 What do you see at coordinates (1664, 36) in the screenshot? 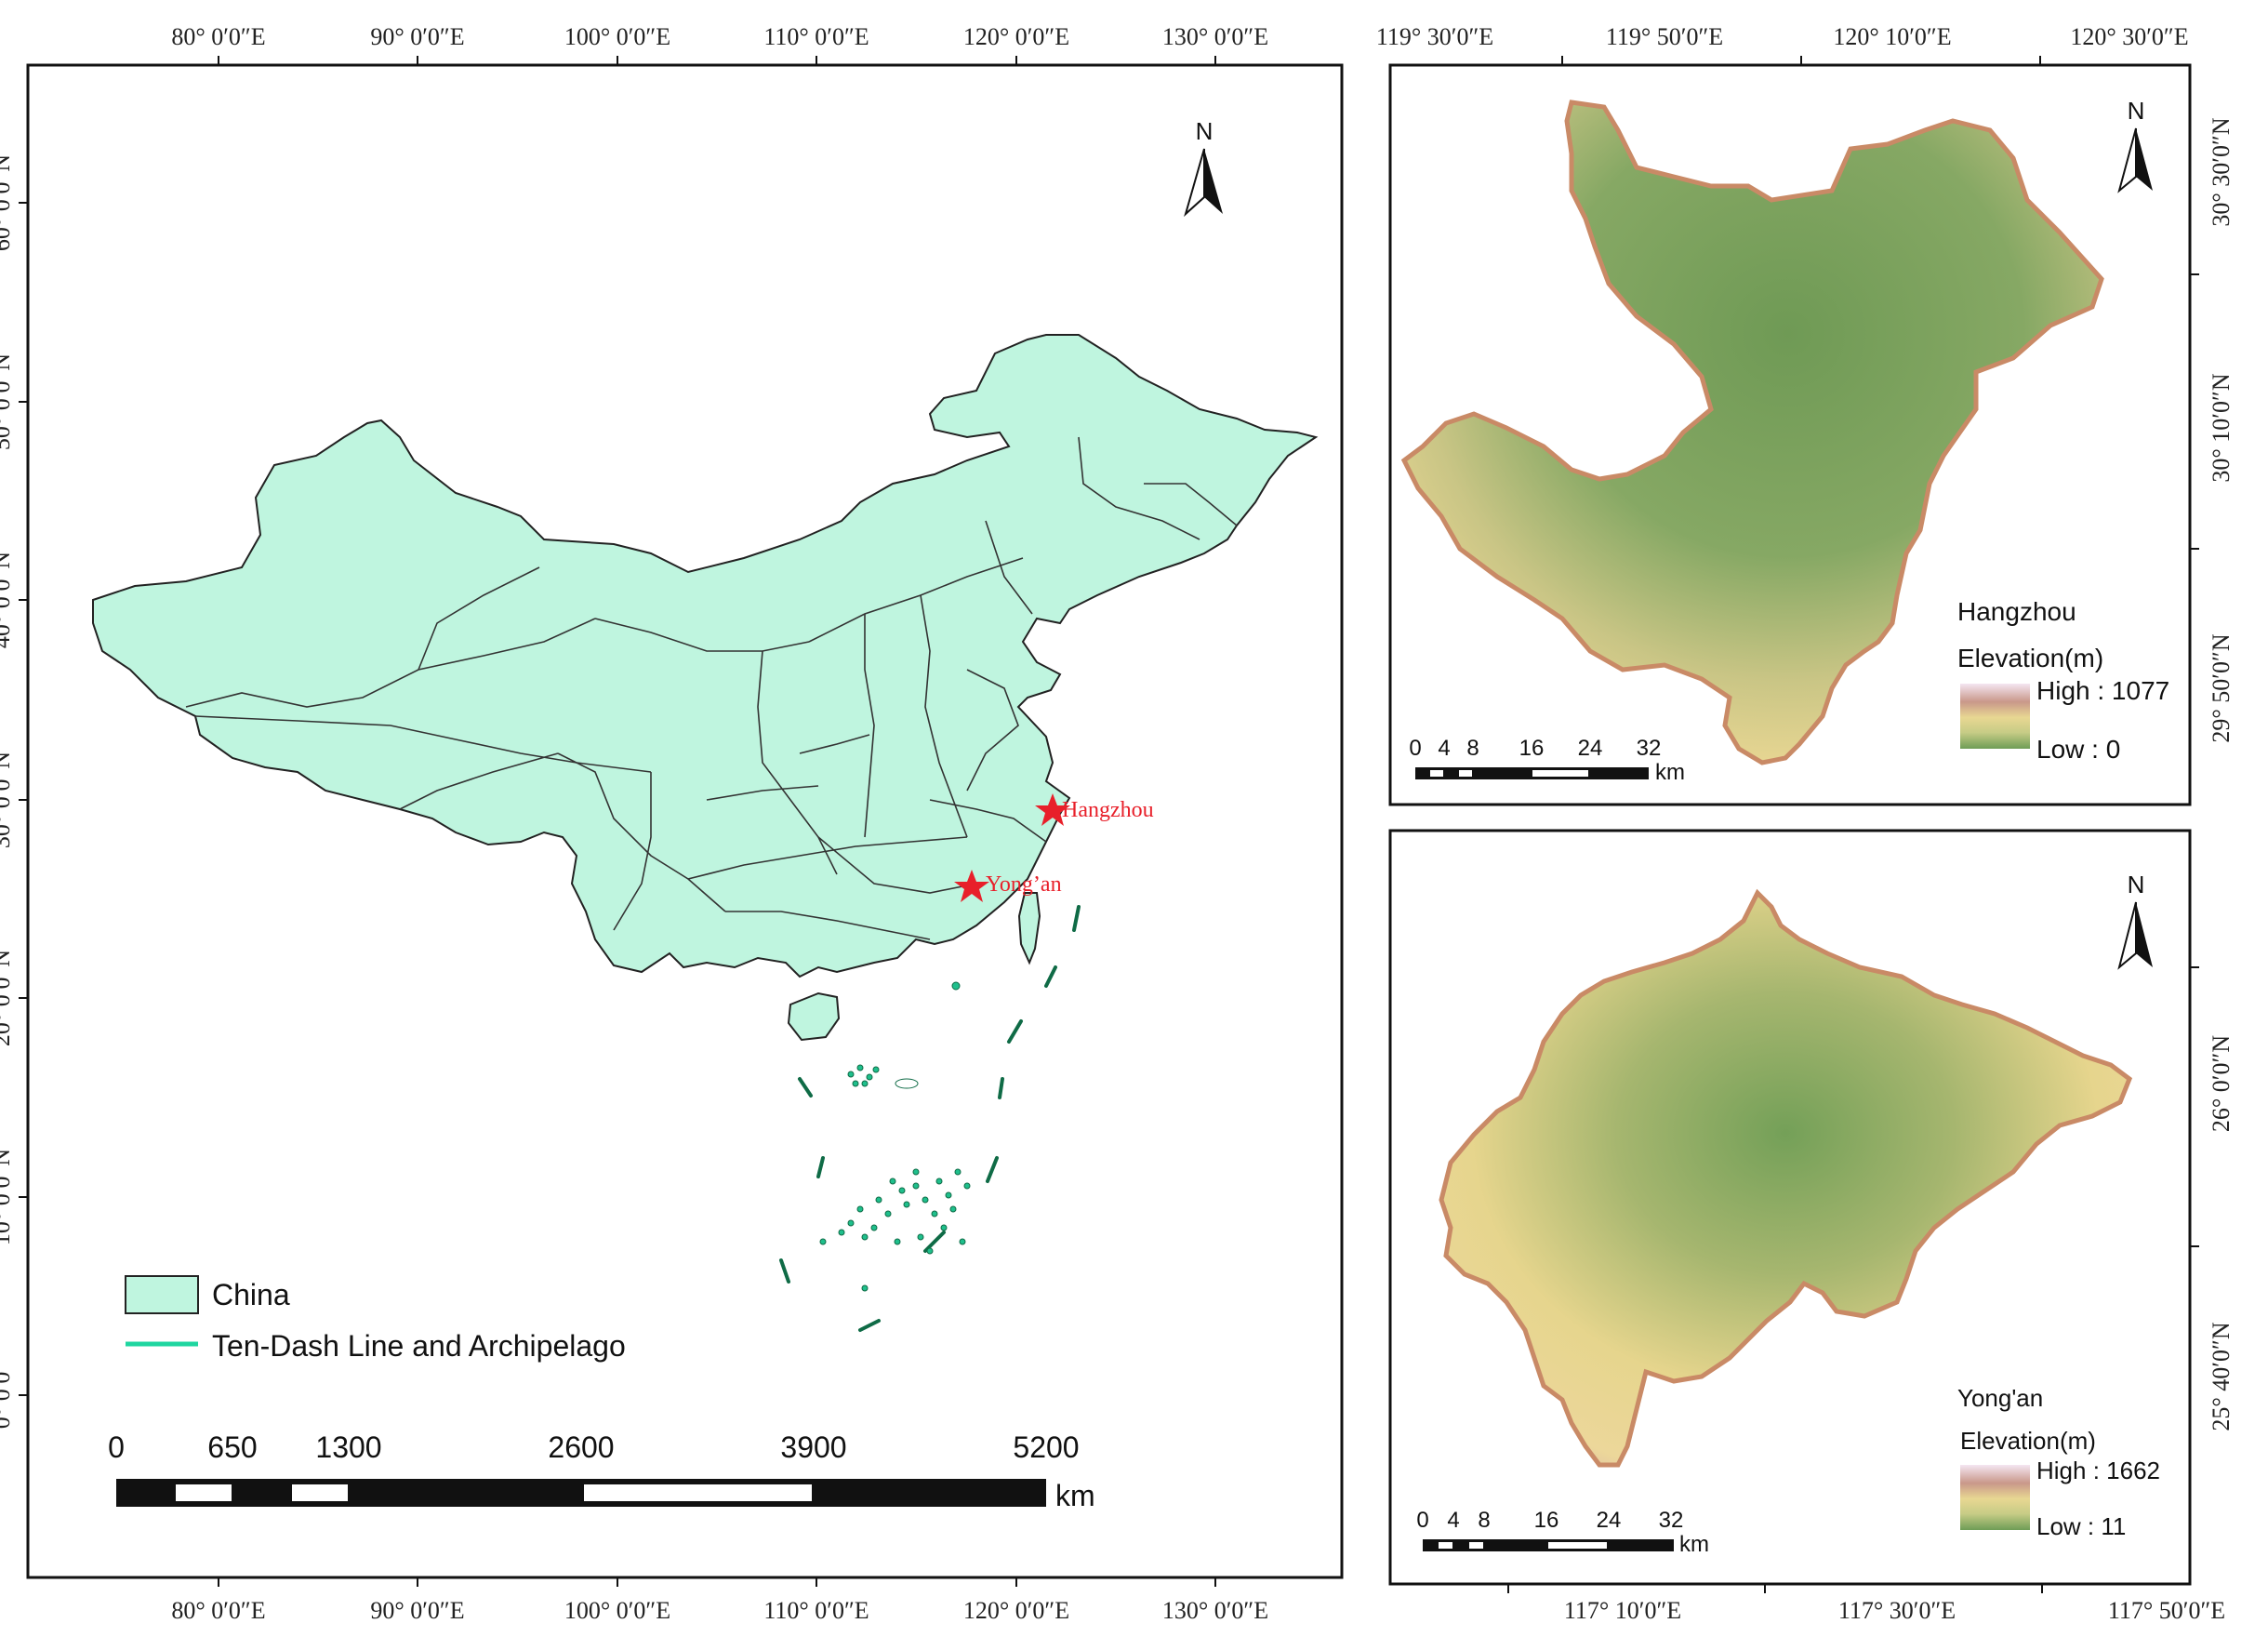
I see `top-lon-tick-label: 119° 50′0″E` at bounding box center [1664, 36].